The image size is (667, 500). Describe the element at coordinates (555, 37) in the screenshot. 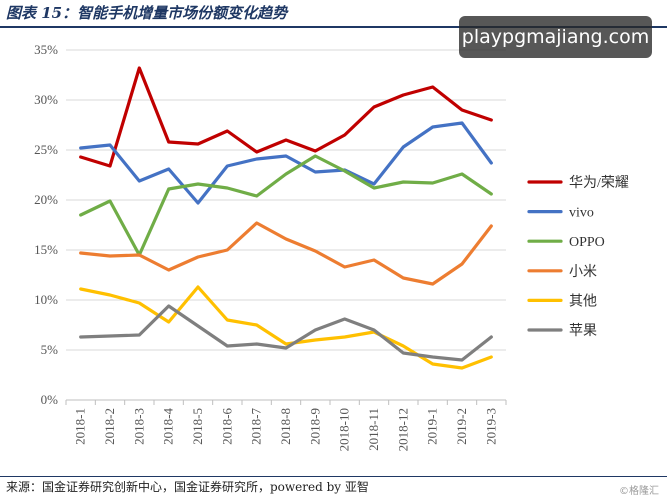

I see `watermark-badge: playpgmajiang.com` at that location.